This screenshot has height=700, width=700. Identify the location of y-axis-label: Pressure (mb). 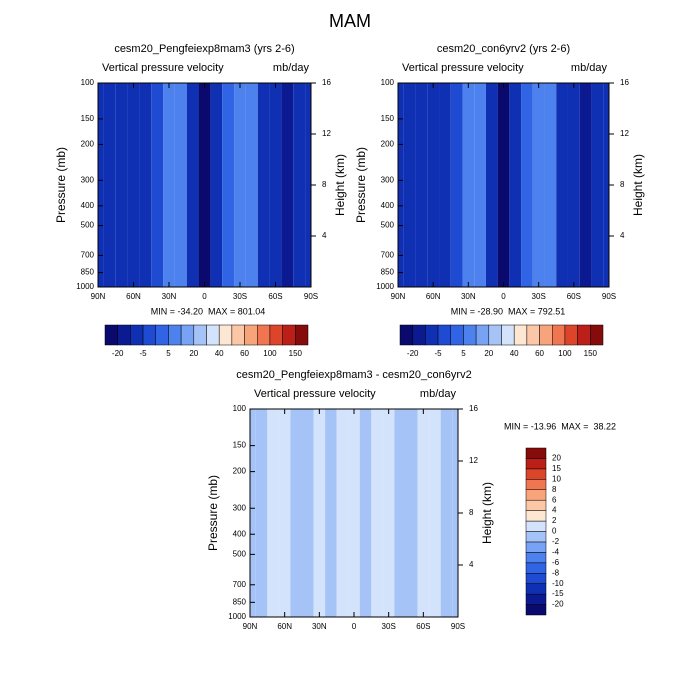
(61, 185).